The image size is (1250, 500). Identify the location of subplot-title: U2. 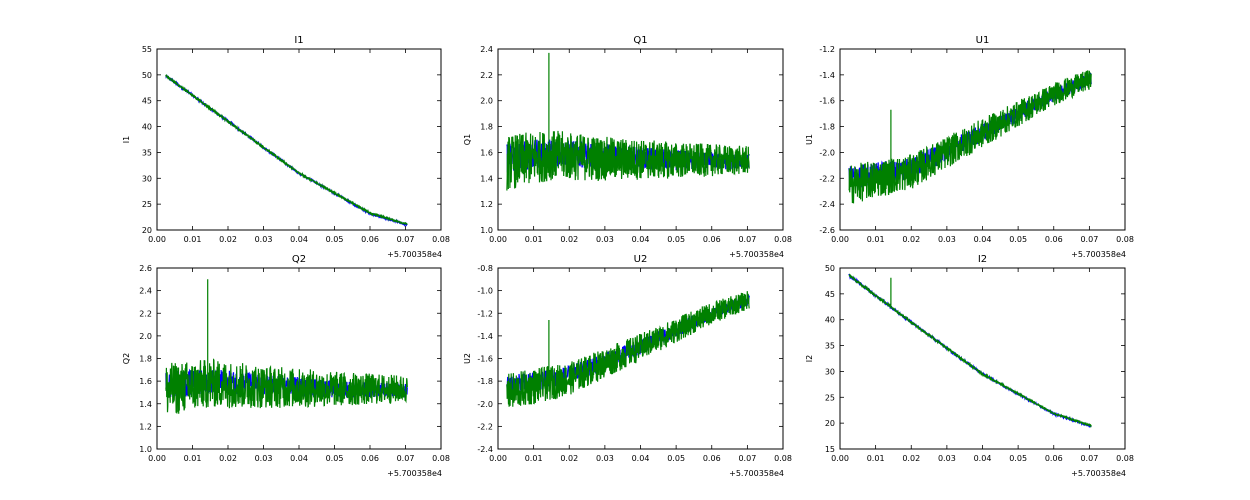
(641, 259).